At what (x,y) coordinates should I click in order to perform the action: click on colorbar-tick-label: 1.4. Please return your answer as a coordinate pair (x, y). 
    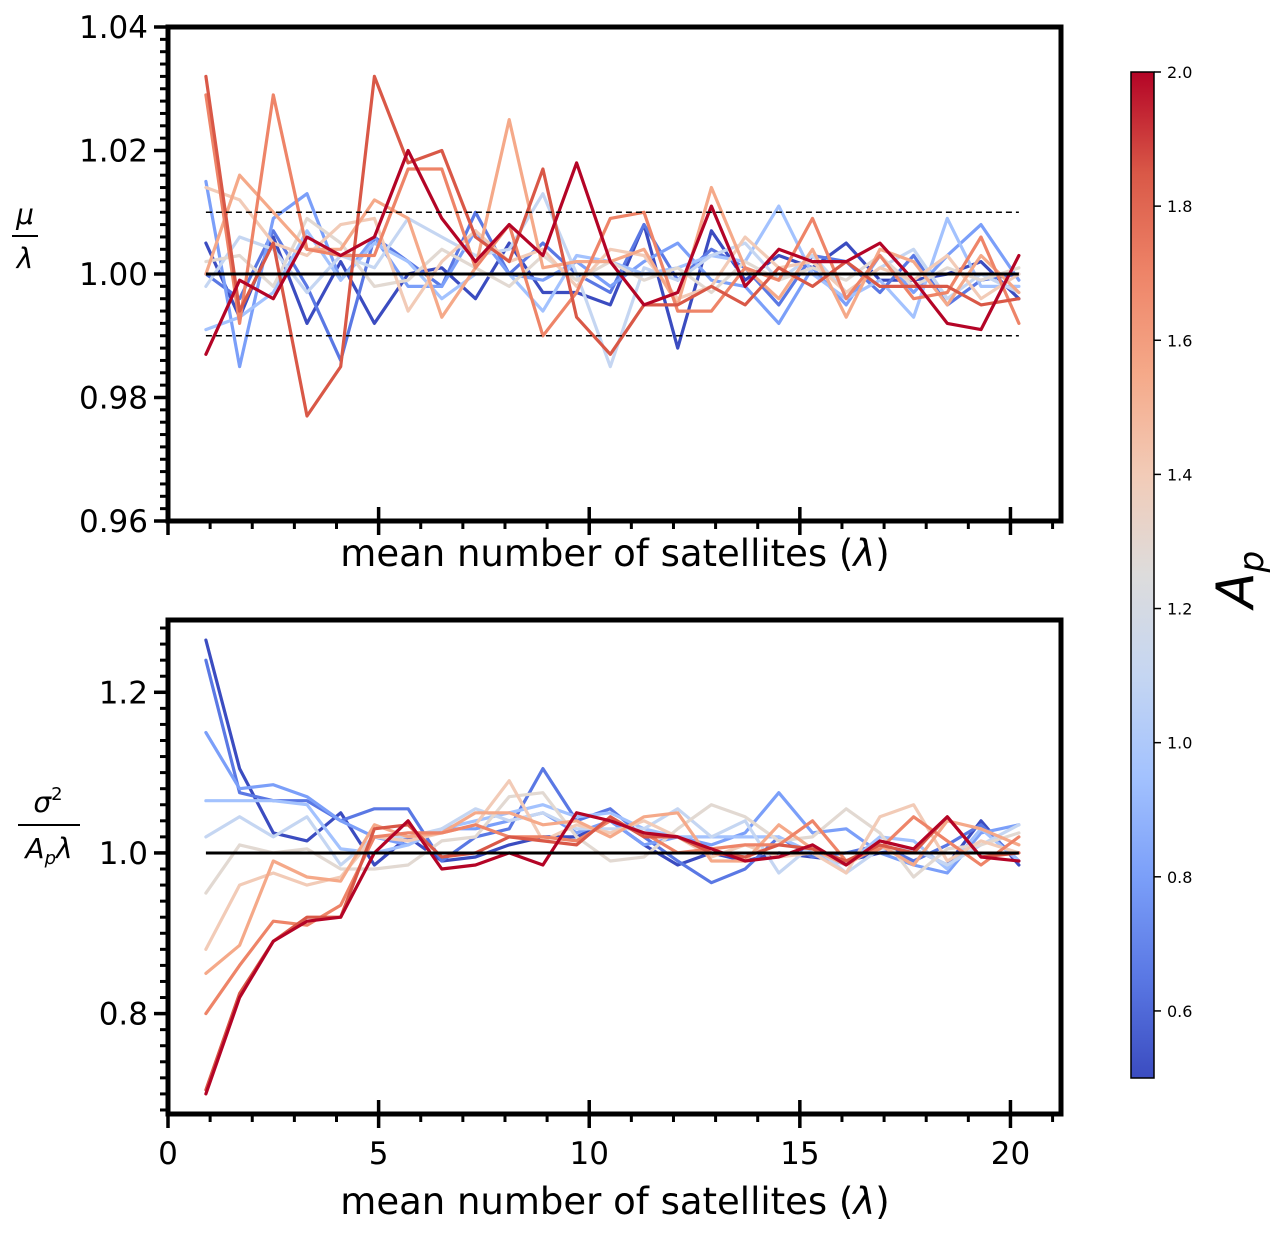
    Looking at the image, I should click on (1179, 474).